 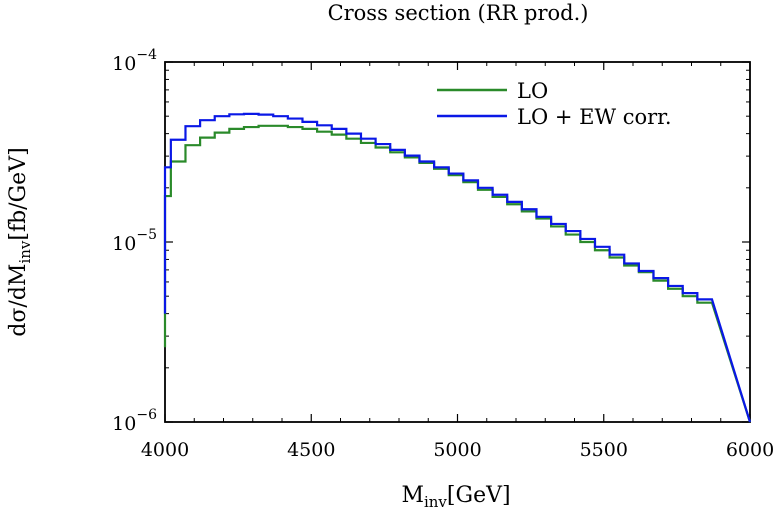 What do you see at coordinates (594, 117) in the screenshot?
I see `legend-label-ew: LO + EW corr.` at bounding box center [594, 117].